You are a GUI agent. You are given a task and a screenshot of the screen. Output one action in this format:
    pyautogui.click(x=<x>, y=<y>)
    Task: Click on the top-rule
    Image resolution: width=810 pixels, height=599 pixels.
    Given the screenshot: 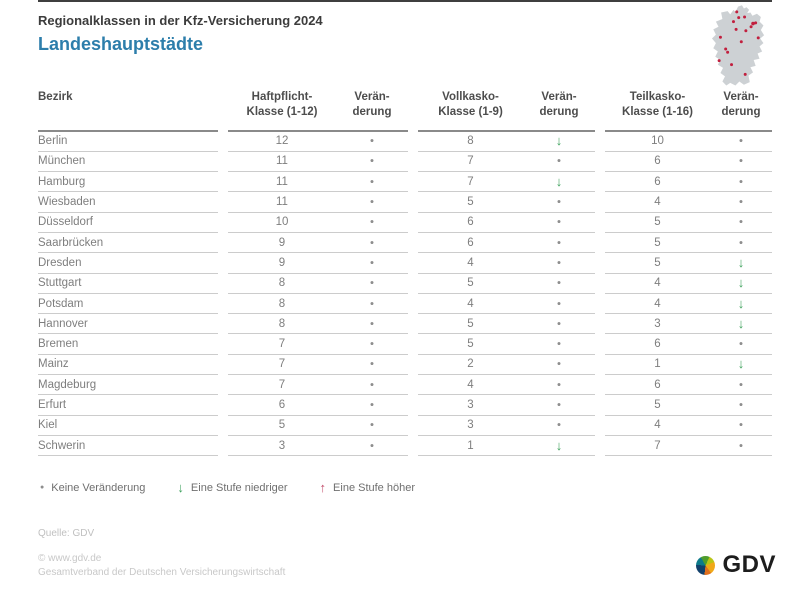 What is the action you would take?
    pyautogui.click(x=405, y=1)
    